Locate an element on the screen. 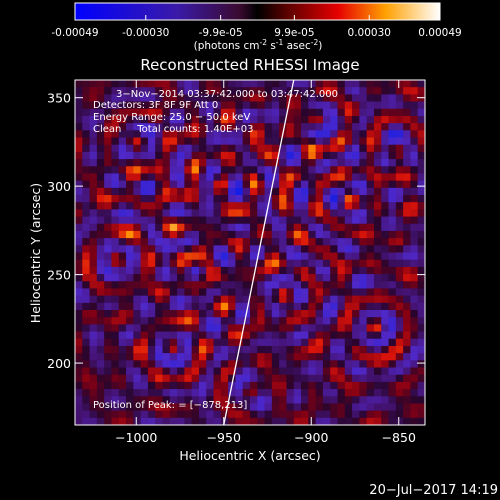  colorbar-tick-label: 0.00049 is located at coordinates (439, 33).